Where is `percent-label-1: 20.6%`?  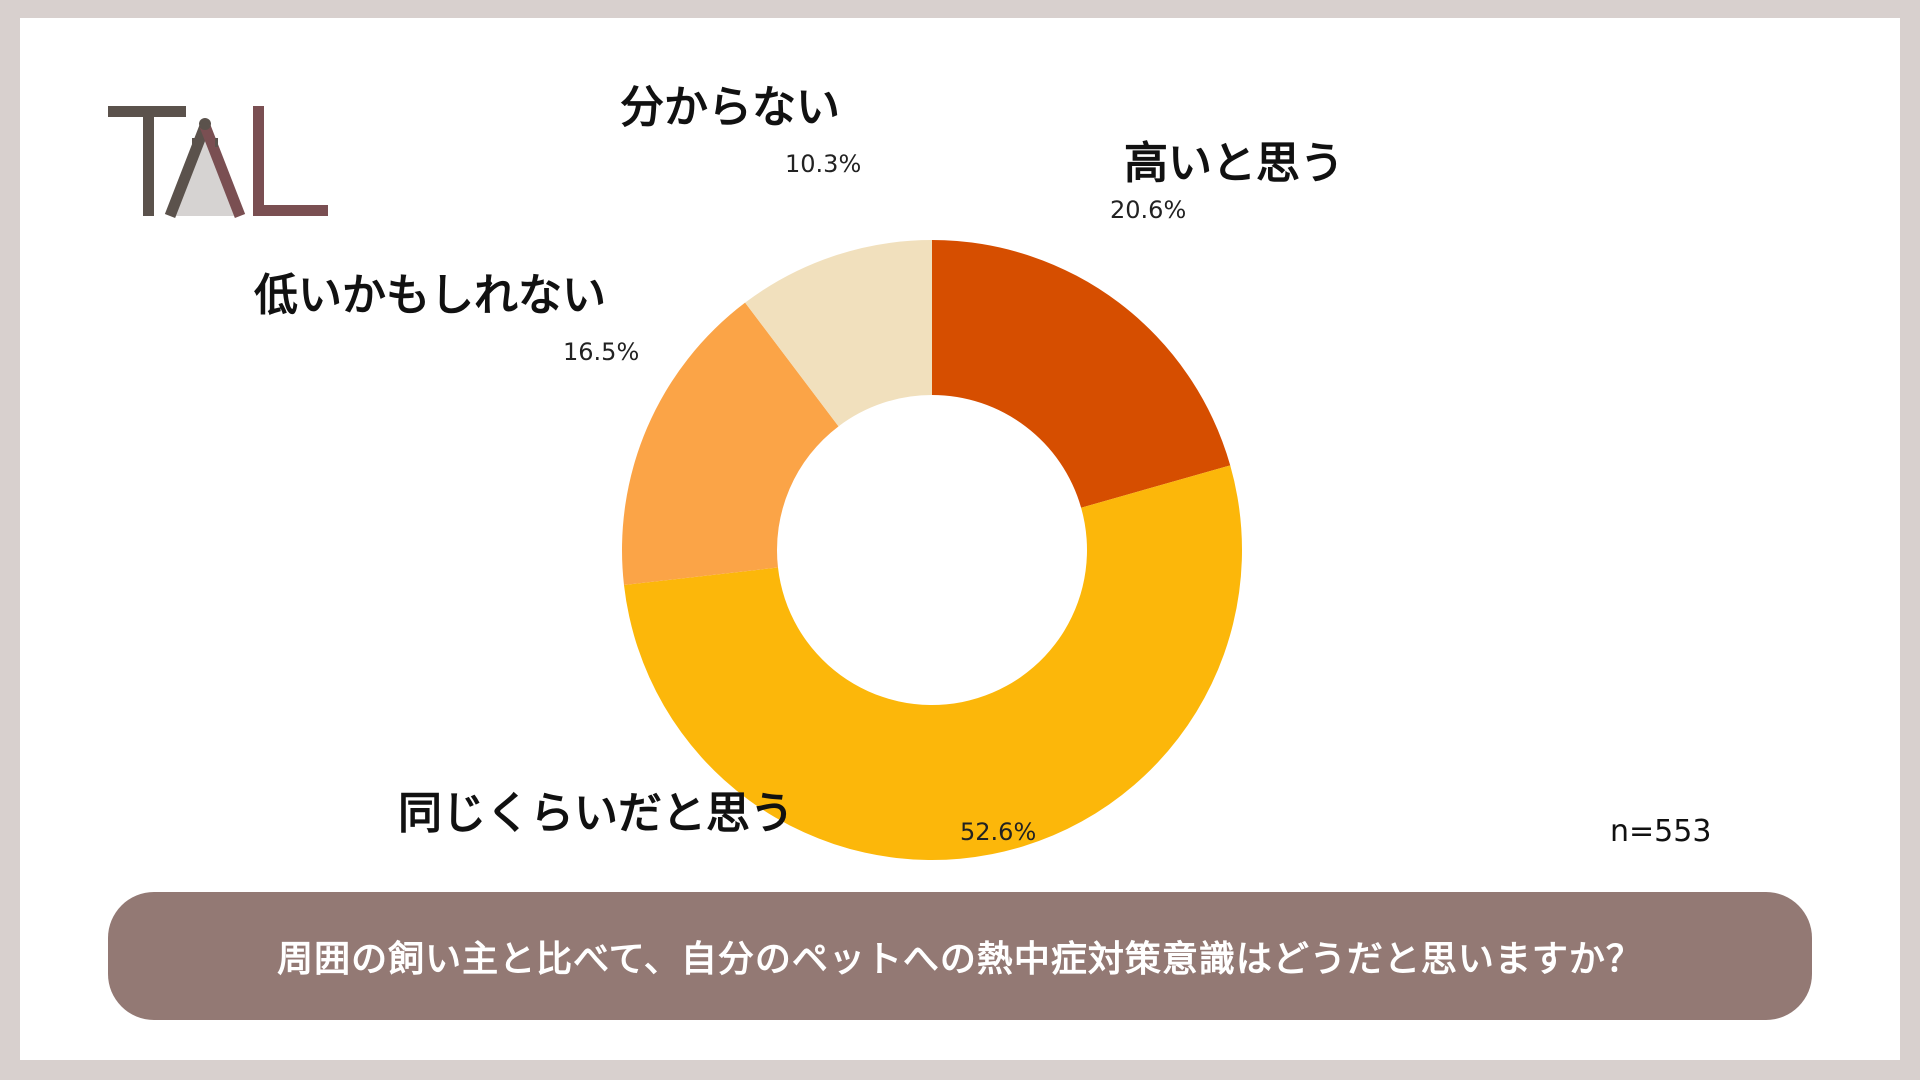
percent-label-1: 20.6% is located at coordinates (1148, 210).